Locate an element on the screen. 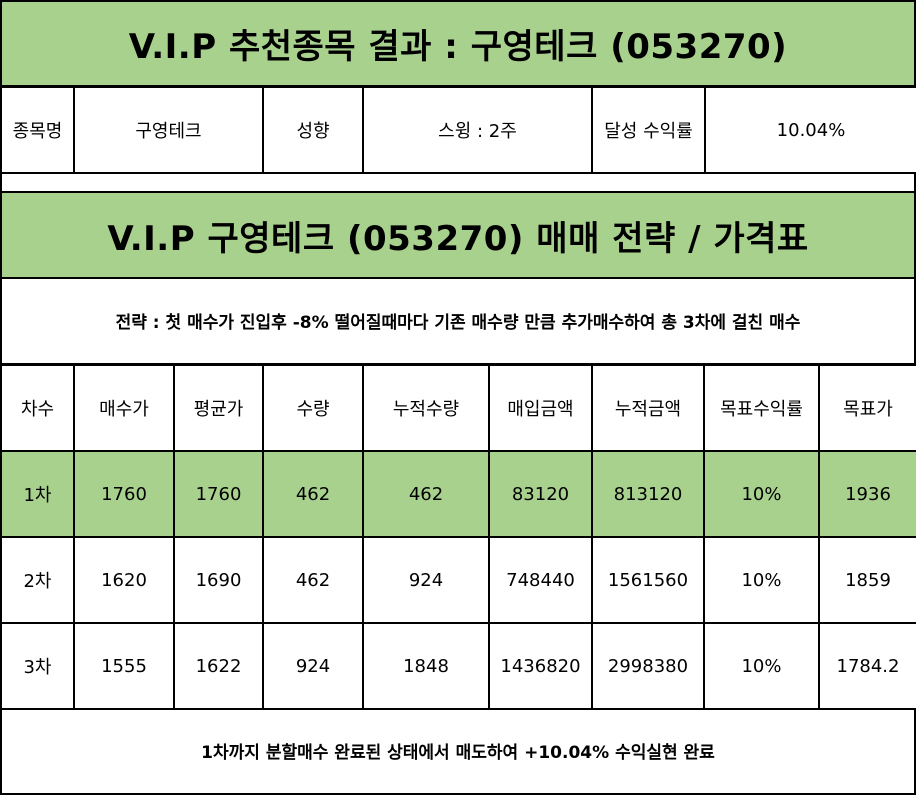 This screenshot has width=916, height=795. header-cell: 누적수량 is located at coordinates (426, 408).